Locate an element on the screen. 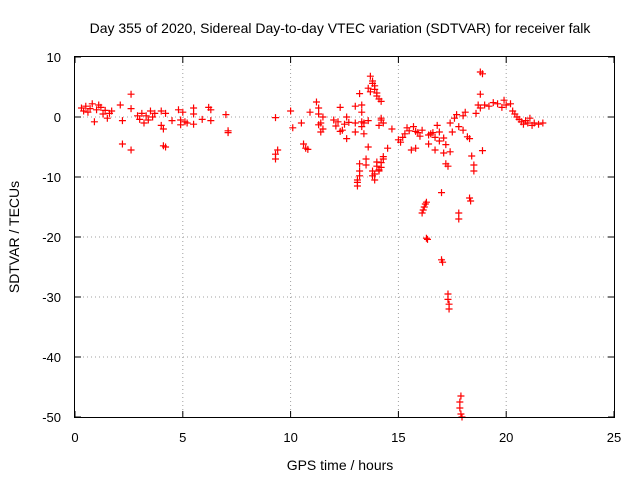 The image size is (640, 480). y-tick-label: 0 is located at coordinates (57, 117).